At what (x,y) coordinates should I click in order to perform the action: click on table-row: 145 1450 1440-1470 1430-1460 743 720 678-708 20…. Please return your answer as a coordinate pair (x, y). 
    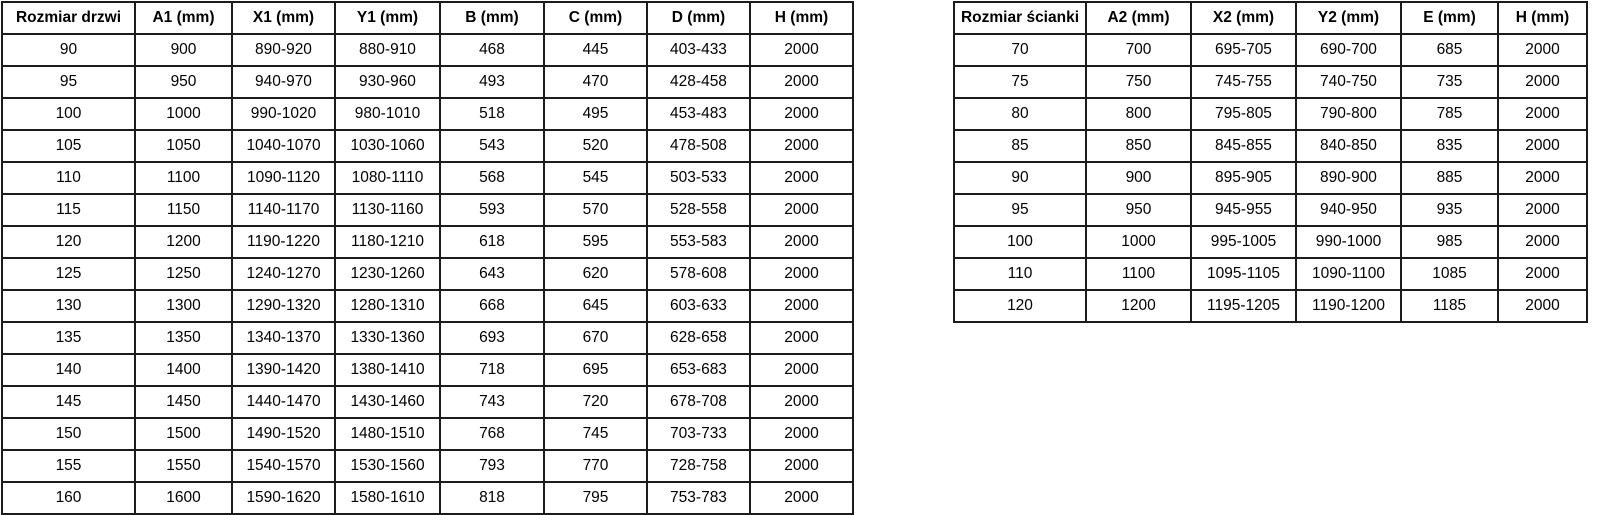
    Looking at the image, I should click on (427, 402).